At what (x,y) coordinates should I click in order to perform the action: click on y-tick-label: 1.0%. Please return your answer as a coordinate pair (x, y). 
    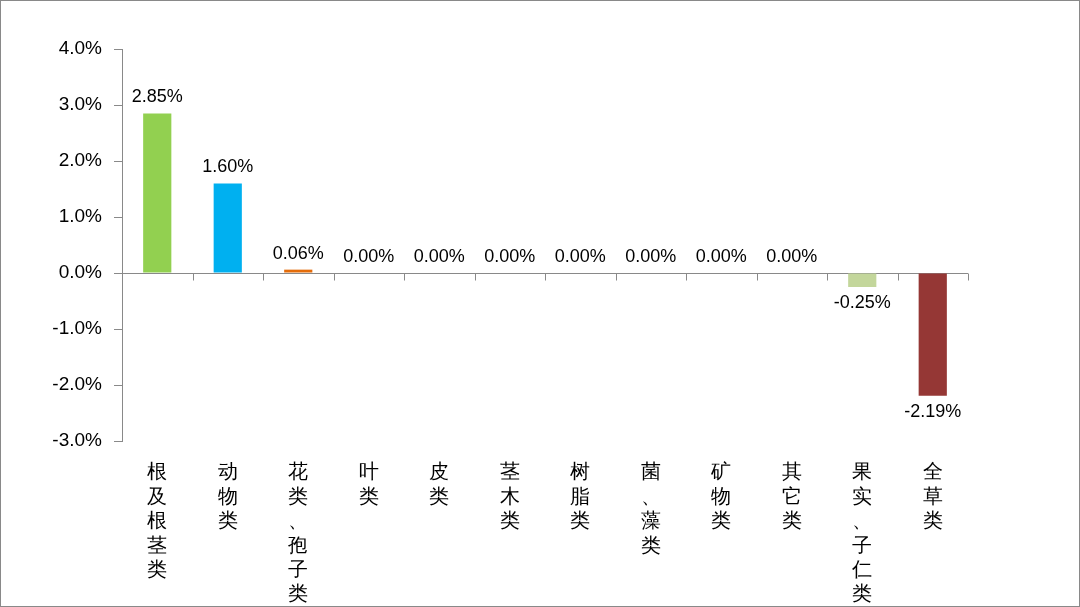
    Looking at the image, I should click on (80, 216).